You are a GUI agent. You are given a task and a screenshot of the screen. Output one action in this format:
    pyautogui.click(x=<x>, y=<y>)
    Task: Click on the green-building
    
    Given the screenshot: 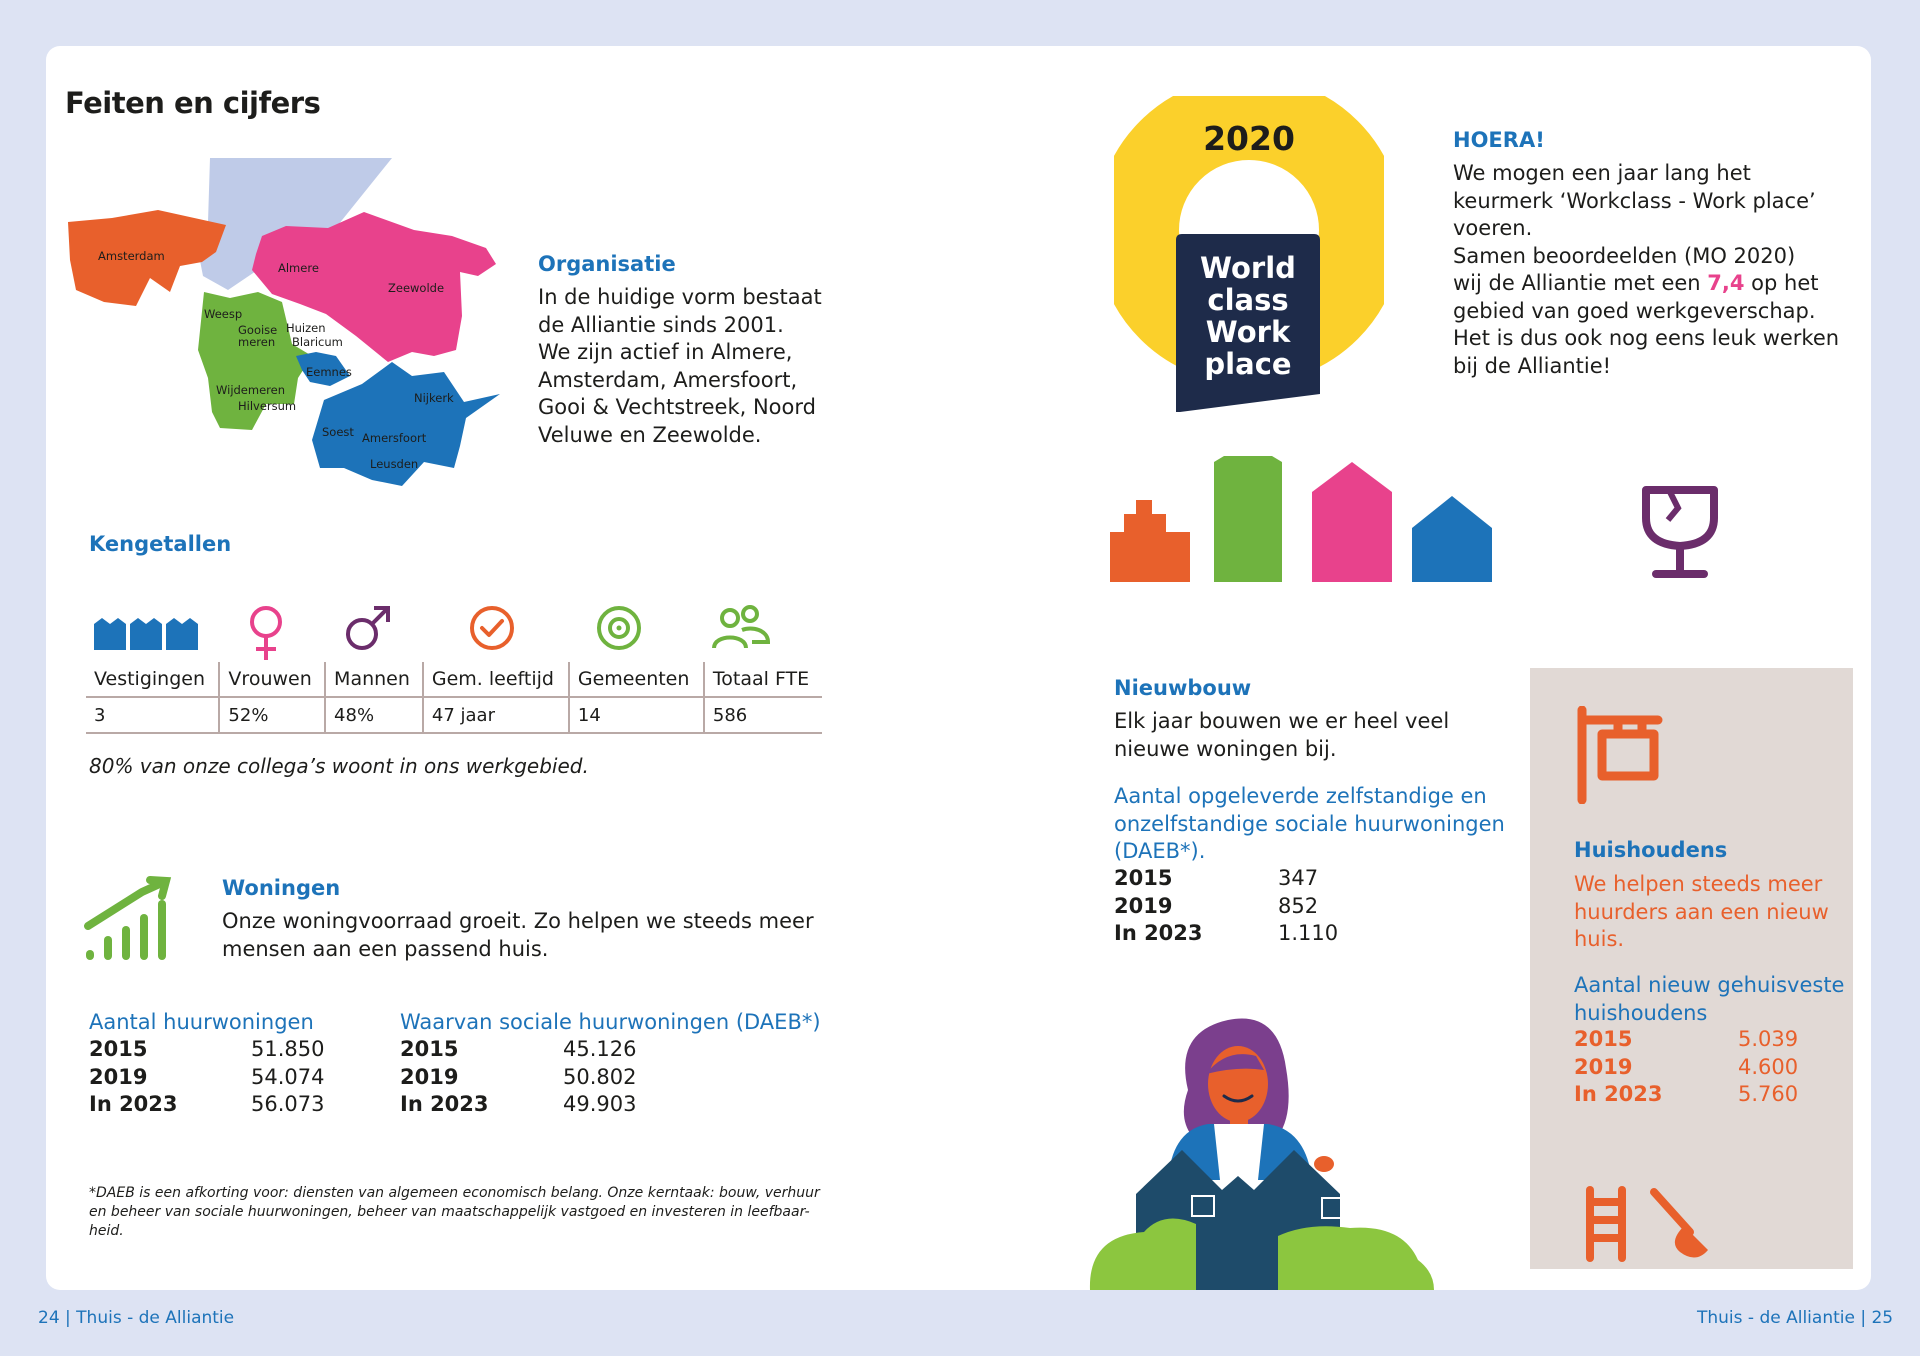 What is the action you would take?
    pyautogui.click(x=1248, y=519)
    